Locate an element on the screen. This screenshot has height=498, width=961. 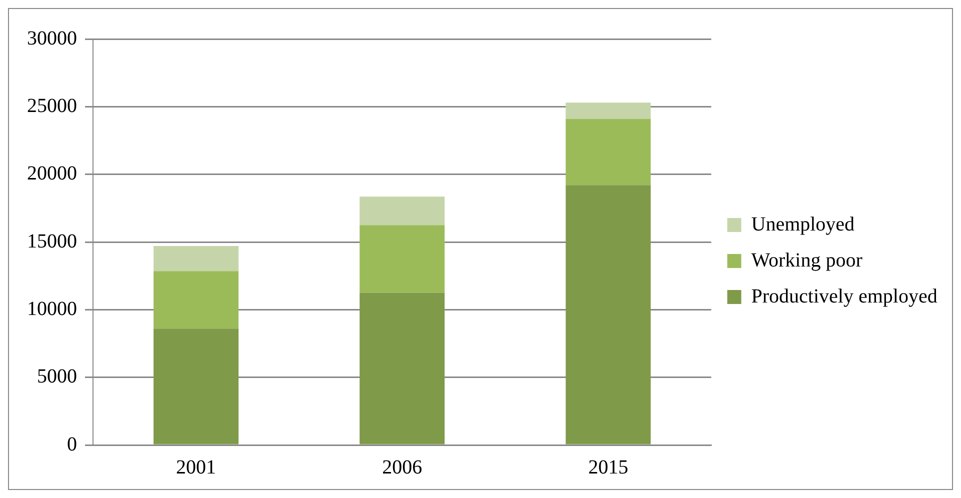
legend-label: Unemployed is located at coordinates (803, 224).